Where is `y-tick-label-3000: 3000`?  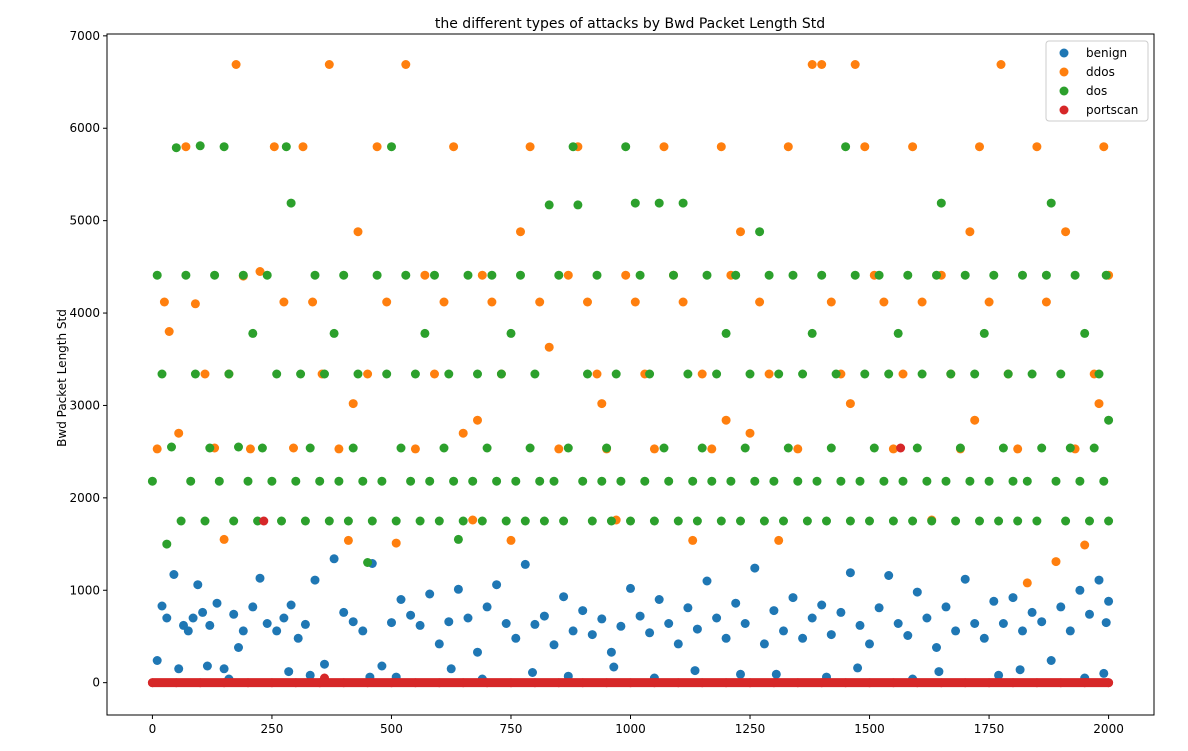
y-tick-label-3000: 3000 is located at coordinates (84, 405).